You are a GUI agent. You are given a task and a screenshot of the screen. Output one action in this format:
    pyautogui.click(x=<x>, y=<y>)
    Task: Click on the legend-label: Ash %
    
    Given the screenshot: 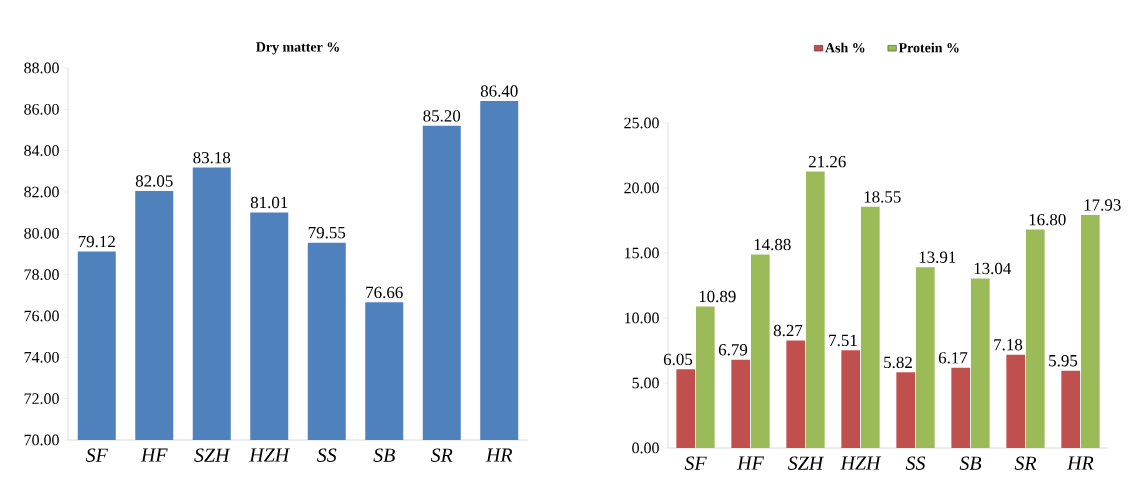 What is the action you would take?
    pyautogui.click(x=845, y=47)
    